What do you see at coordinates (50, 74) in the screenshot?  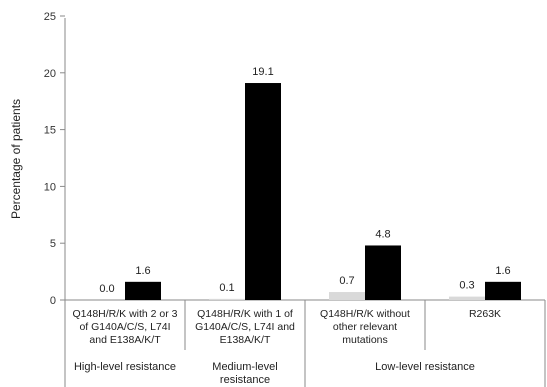 I see `y-tick-label: 20` at bounding box center [50, 74].